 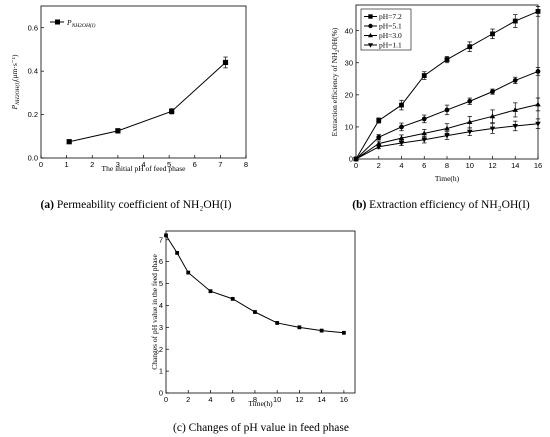 I want to click on panel-c-y-tick-label-1: 1, so click(x=161, y=371).